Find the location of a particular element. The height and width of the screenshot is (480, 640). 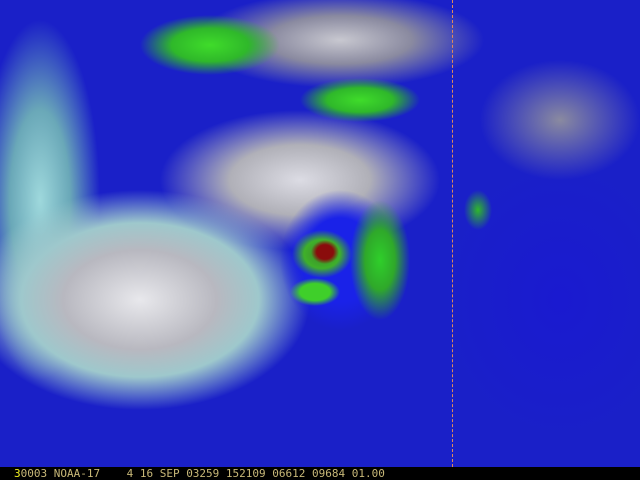

channel-number: 3 is located at coordinates (17, 473).